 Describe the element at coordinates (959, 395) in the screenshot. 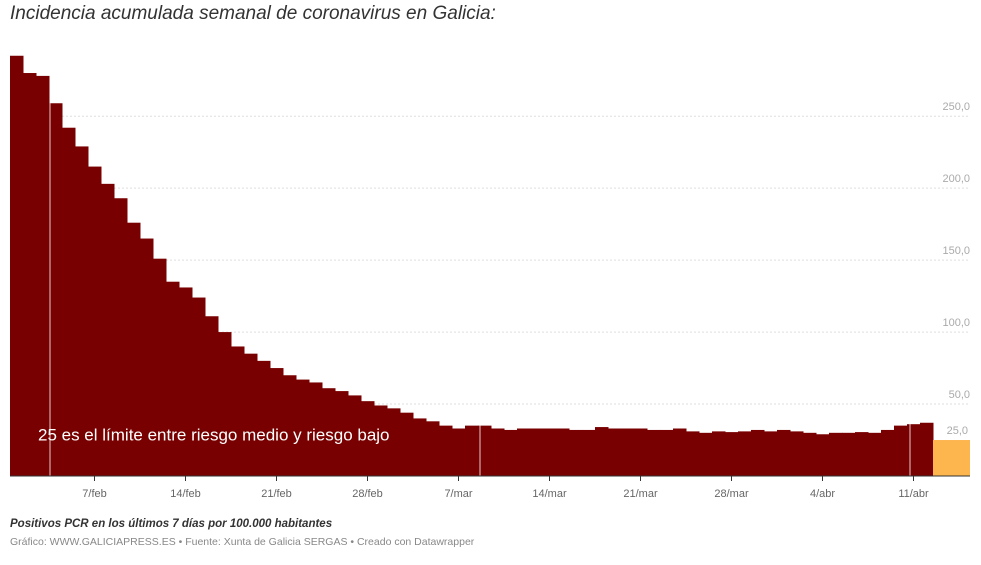

I see `y-tick-label: 50,0` at that location.